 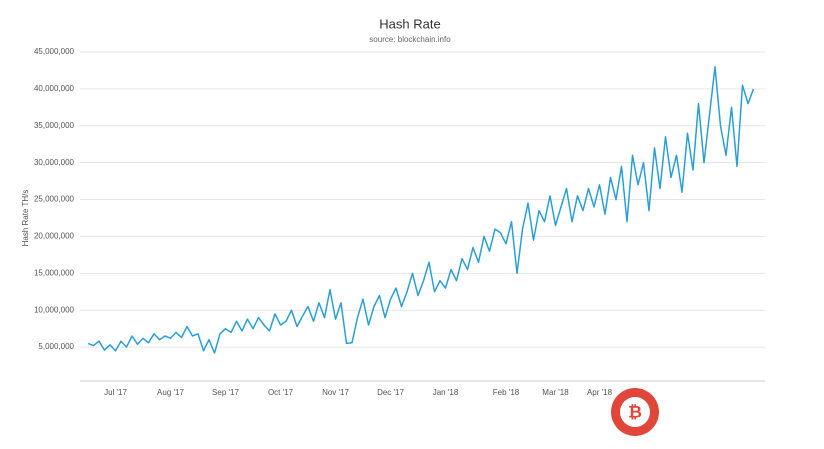 What do you see at coordinates (555, 392) in the screenshot?
I see `x-tick-label: Mar '18` at bounding box center [555, 392].